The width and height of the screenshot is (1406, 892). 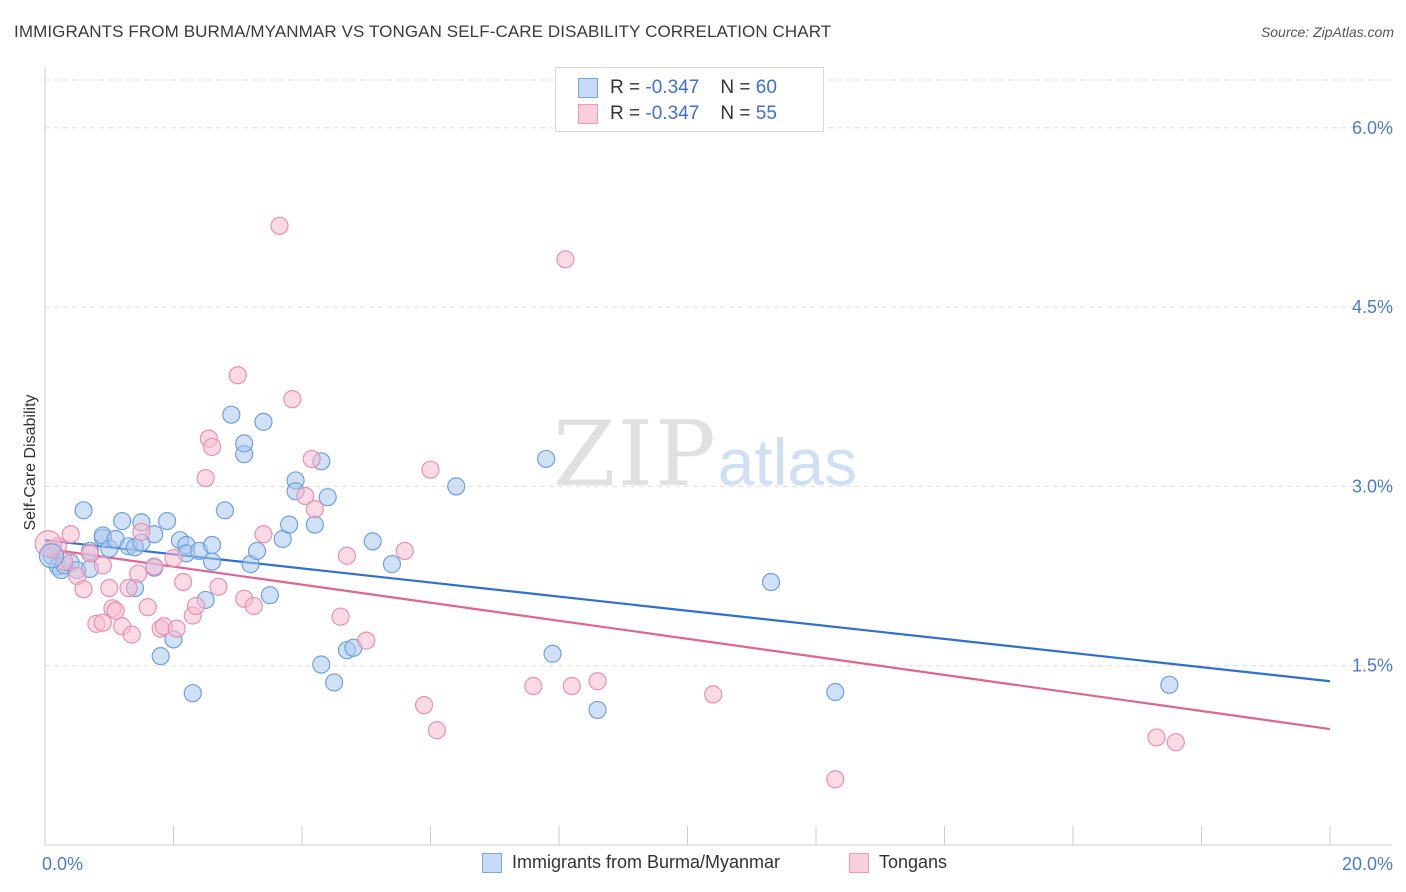 What do you see at coordinates (1367, 864) in the screenshot?
I see `x-tick-label: 20.0%` at bounding box center [1367, 864].